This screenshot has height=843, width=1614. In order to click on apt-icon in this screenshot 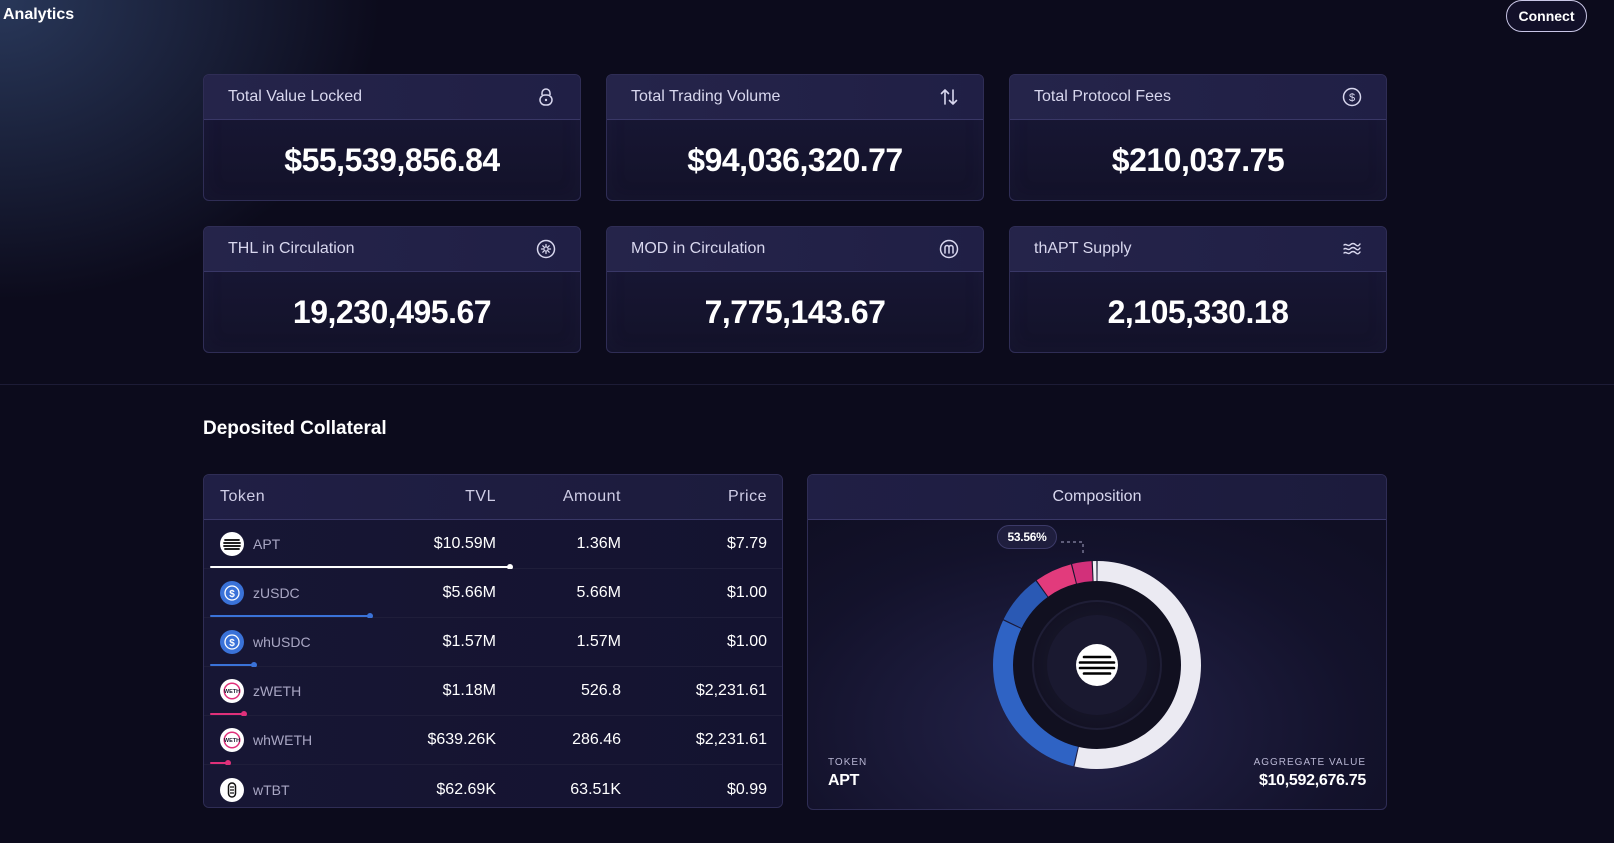, I will do `click(232, 544)`.